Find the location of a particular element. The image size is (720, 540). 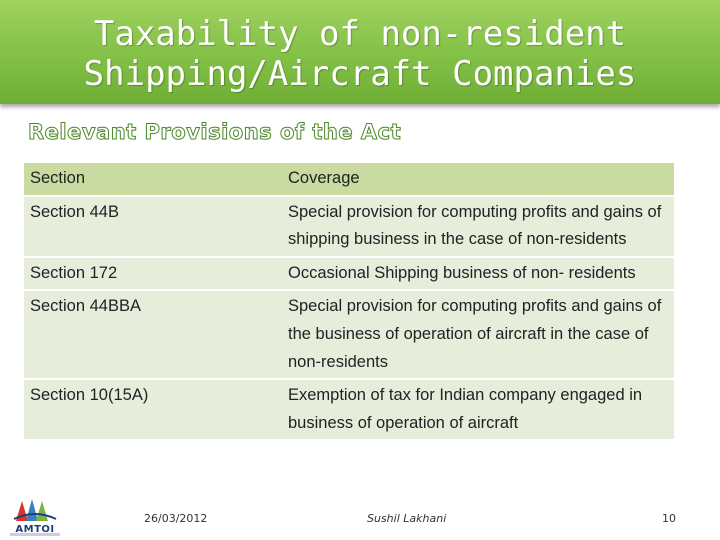

logo-text: AMTOI is located at coordinates (35, 529).